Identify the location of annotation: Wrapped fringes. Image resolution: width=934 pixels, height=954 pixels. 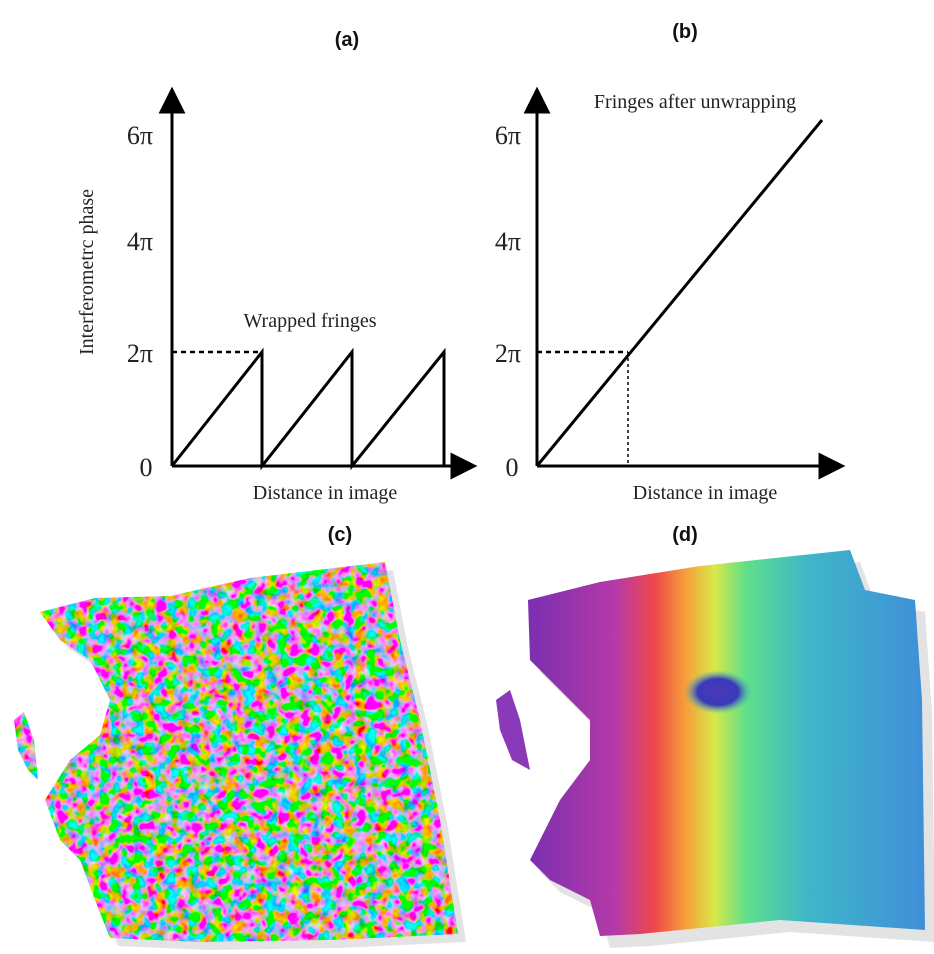
(309, 321).